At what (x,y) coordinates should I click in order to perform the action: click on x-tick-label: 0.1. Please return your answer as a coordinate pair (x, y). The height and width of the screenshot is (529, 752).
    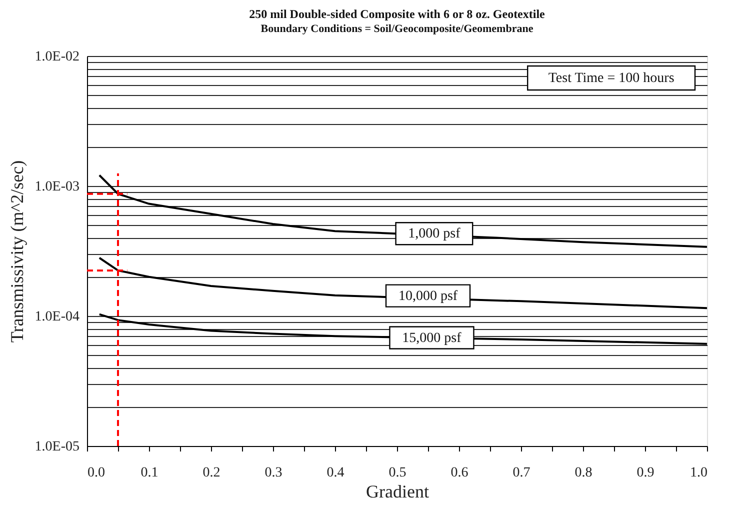
    Looking at the image, I should click on (149, 473).